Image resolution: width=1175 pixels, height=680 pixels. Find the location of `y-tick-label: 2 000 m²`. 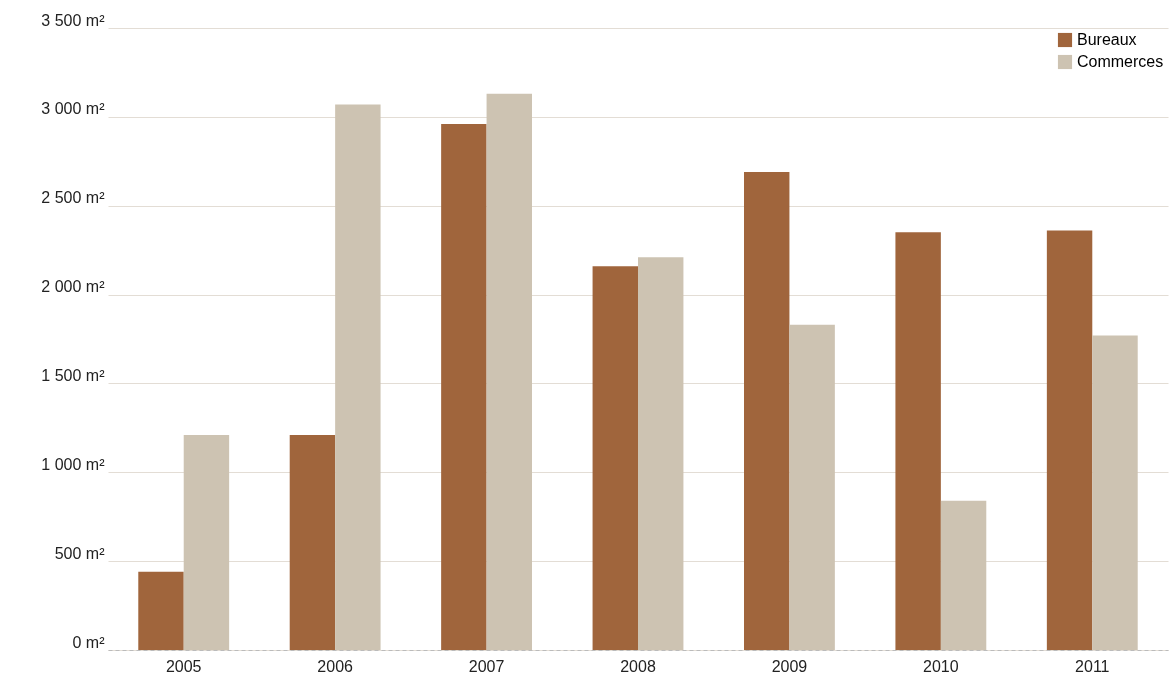

y-tick-label: 2 000 m² is located at coordinates (73, 287).